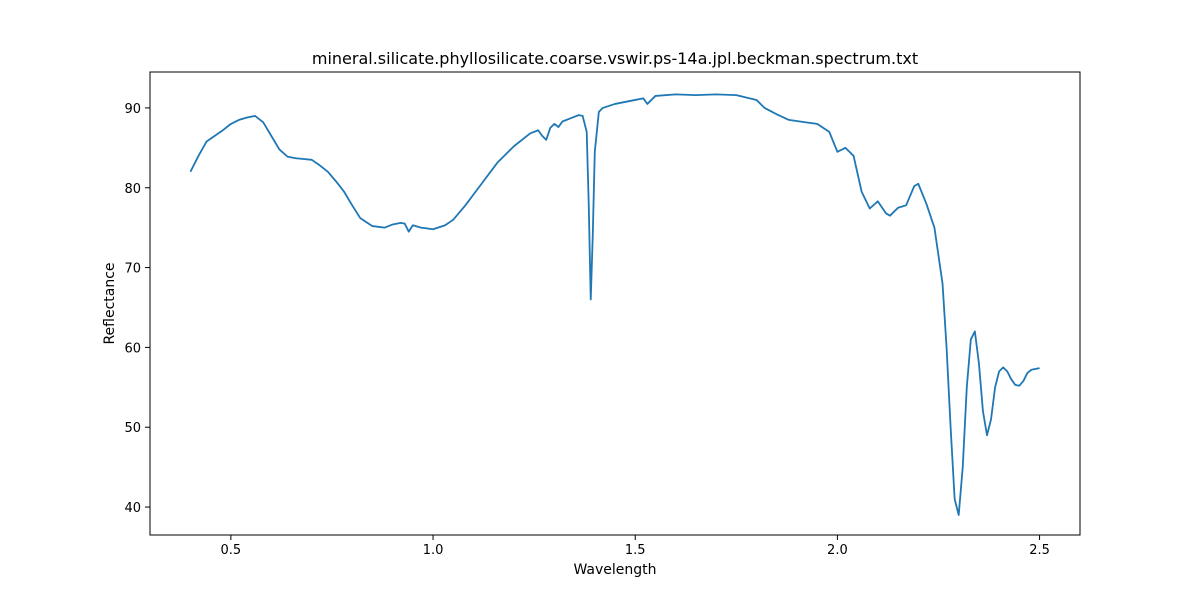  Describe the element at coordinates (132, 109) in the screenshot. I see `y-tick-label: 90` at that location.